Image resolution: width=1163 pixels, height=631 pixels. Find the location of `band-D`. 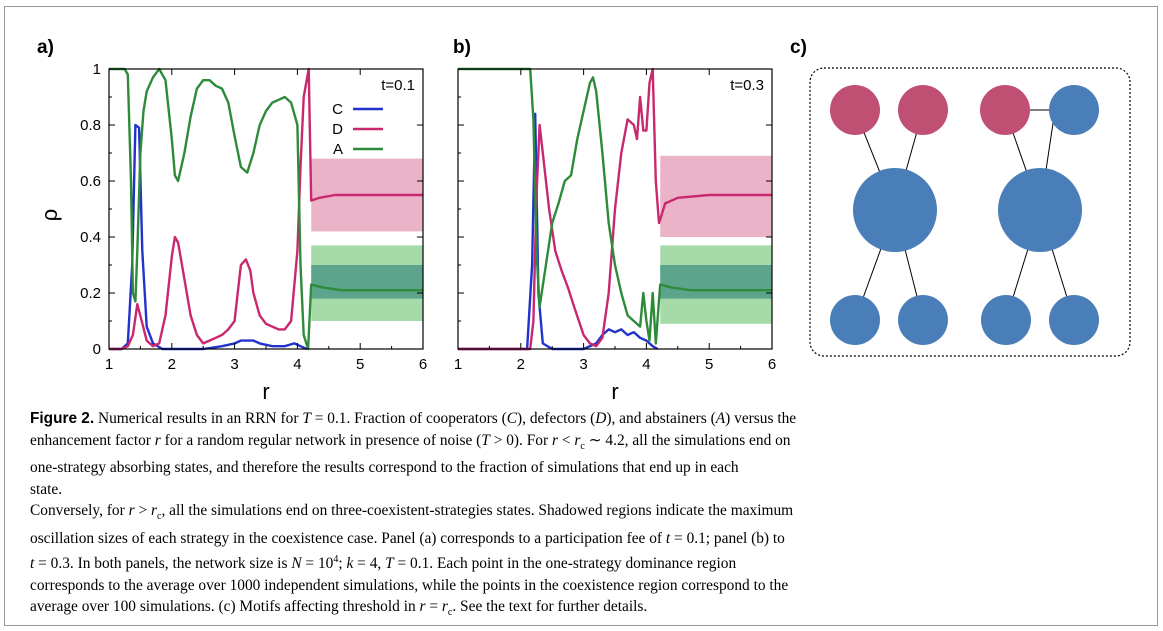

band-D is located at coordinates (716, 196).